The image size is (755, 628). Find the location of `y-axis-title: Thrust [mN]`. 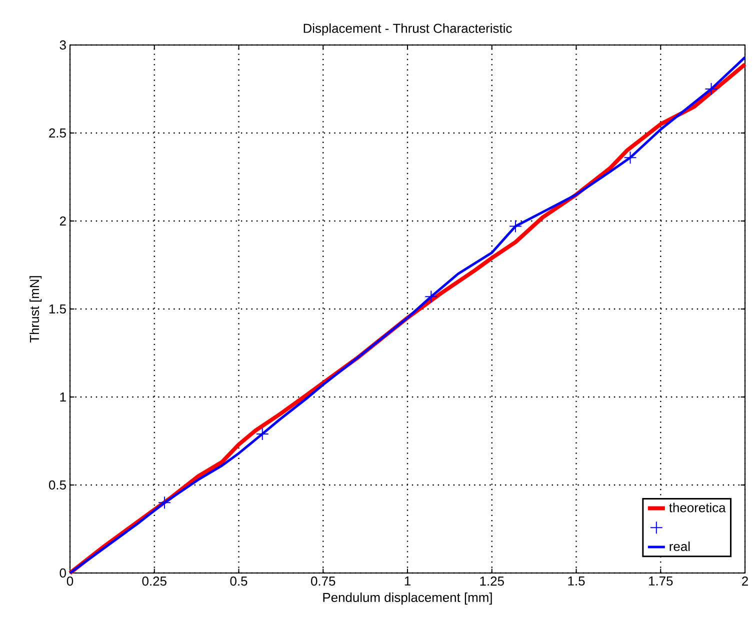

y-axis-title: Thrust [mN] is located at coordinates (36, 309).